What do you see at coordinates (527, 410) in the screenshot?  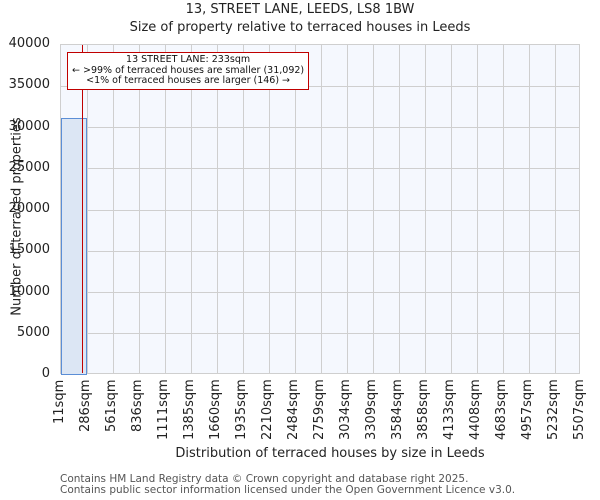 I see `x-tick-label: 4957sqm` at bounding box center [527, 410].